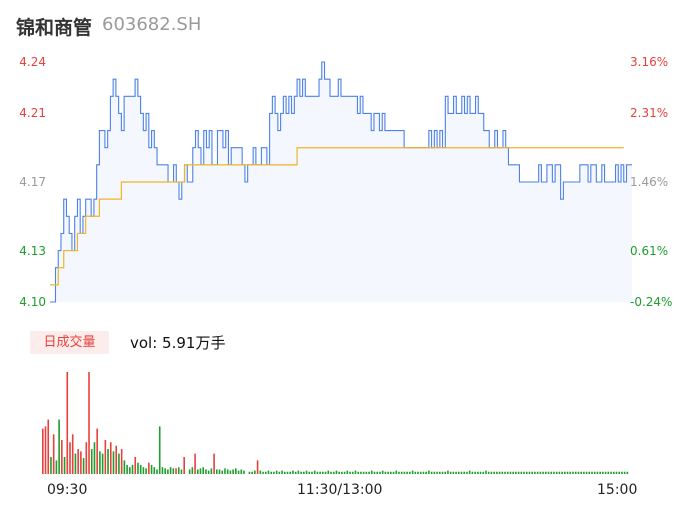 The width and height of the screenshot is (686, 524). I want to click on stock-name: 锦和商管, so click(54, 28).